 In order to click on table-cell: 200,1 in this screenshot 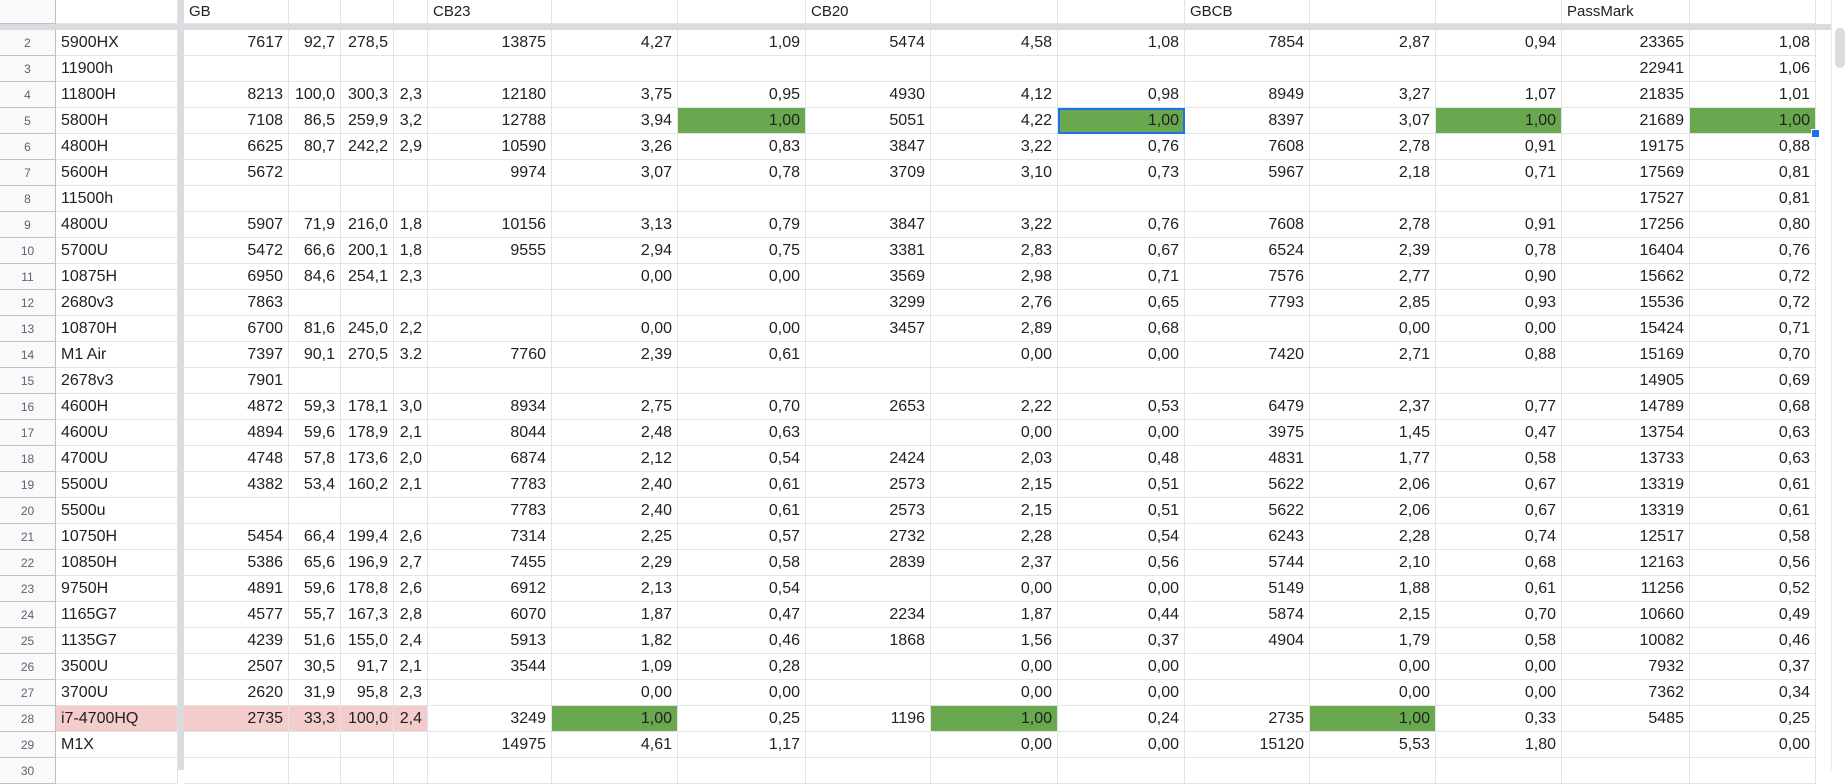, I will do `click(367, 251)`.